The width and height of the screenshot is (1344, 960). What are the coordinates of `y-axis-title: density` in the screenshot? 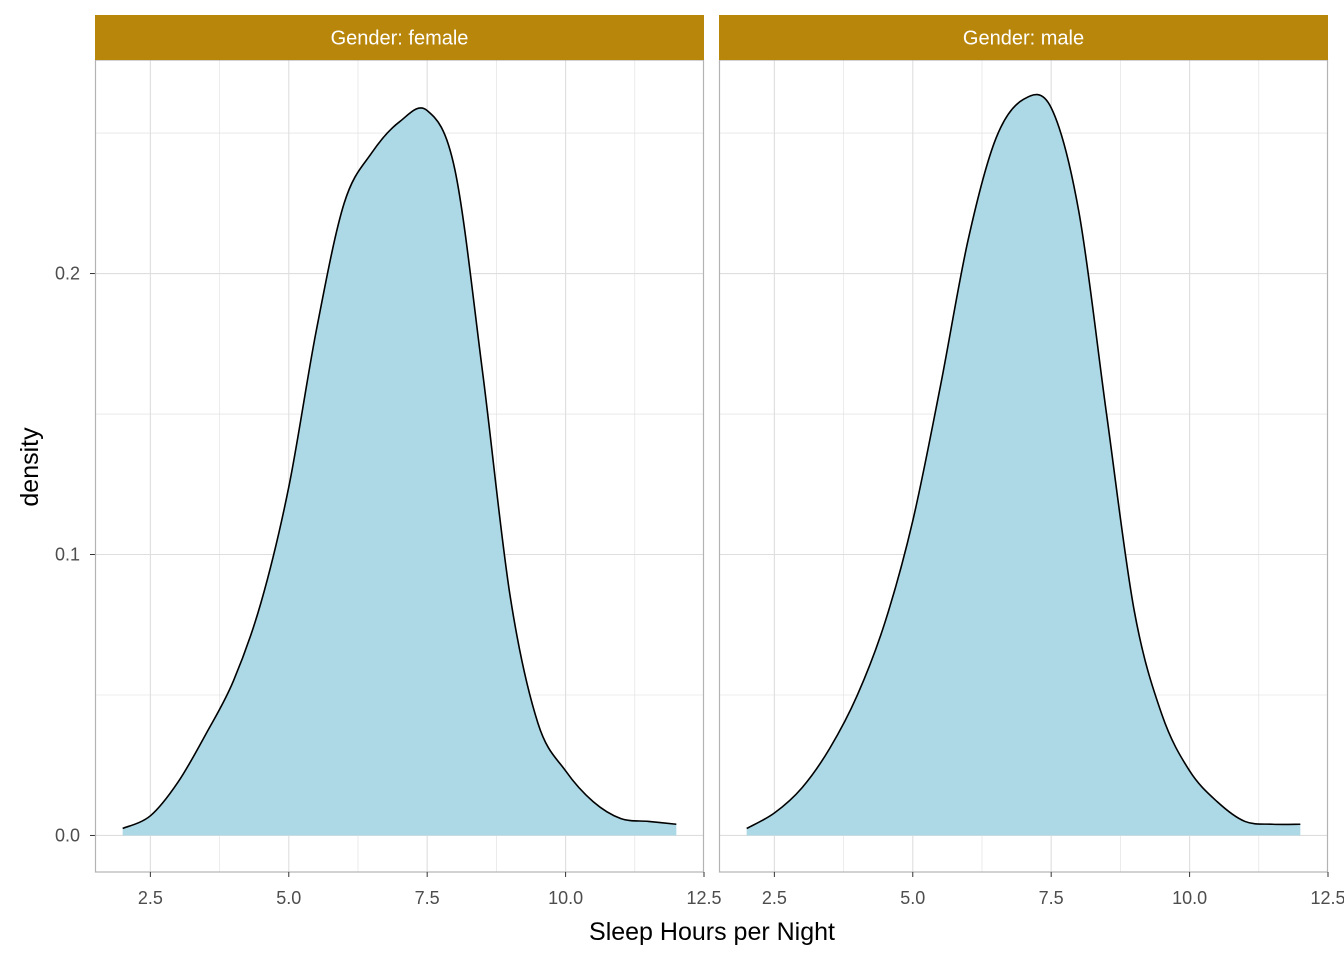 It's located at (30, 467).